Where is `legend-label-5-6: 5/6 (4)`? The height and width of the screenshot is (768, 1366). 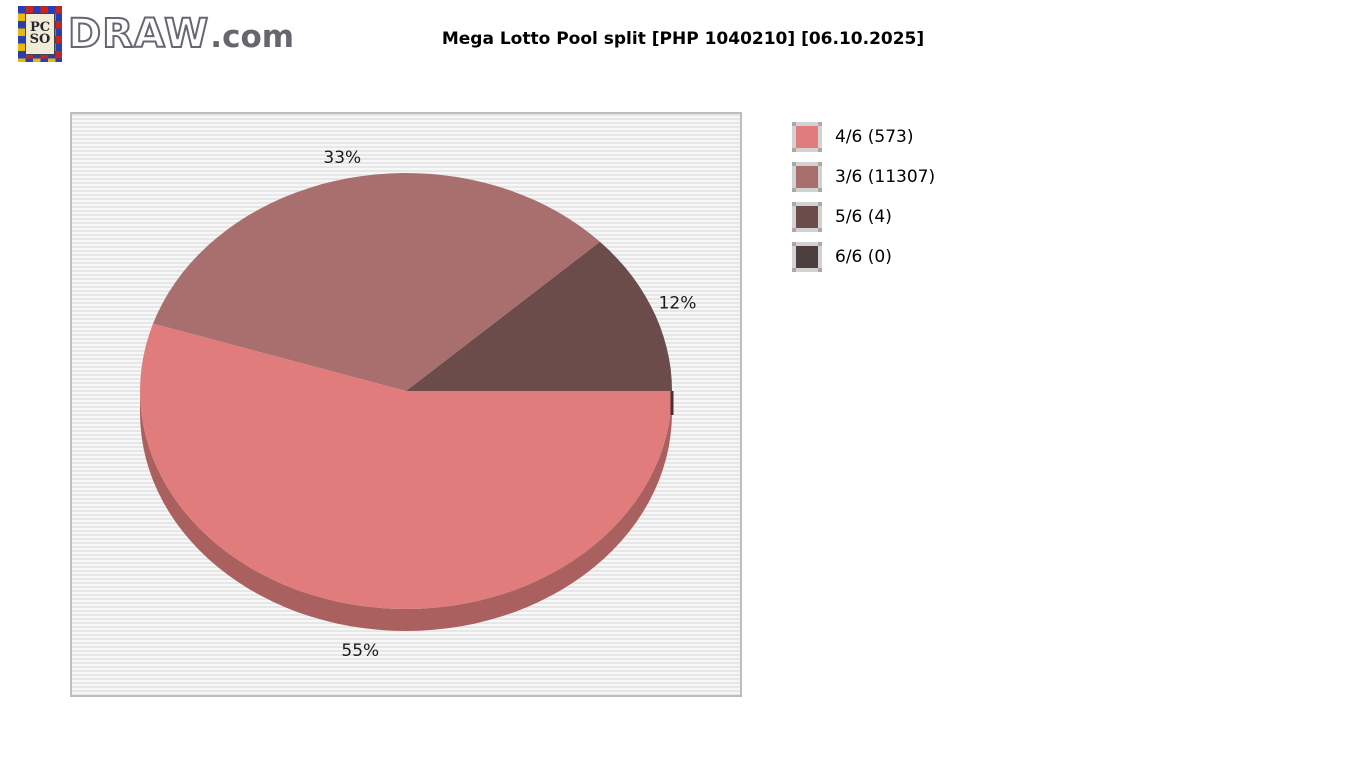 legend-label-5-6: 5/6 (4) is located at coordinates (863, 217).